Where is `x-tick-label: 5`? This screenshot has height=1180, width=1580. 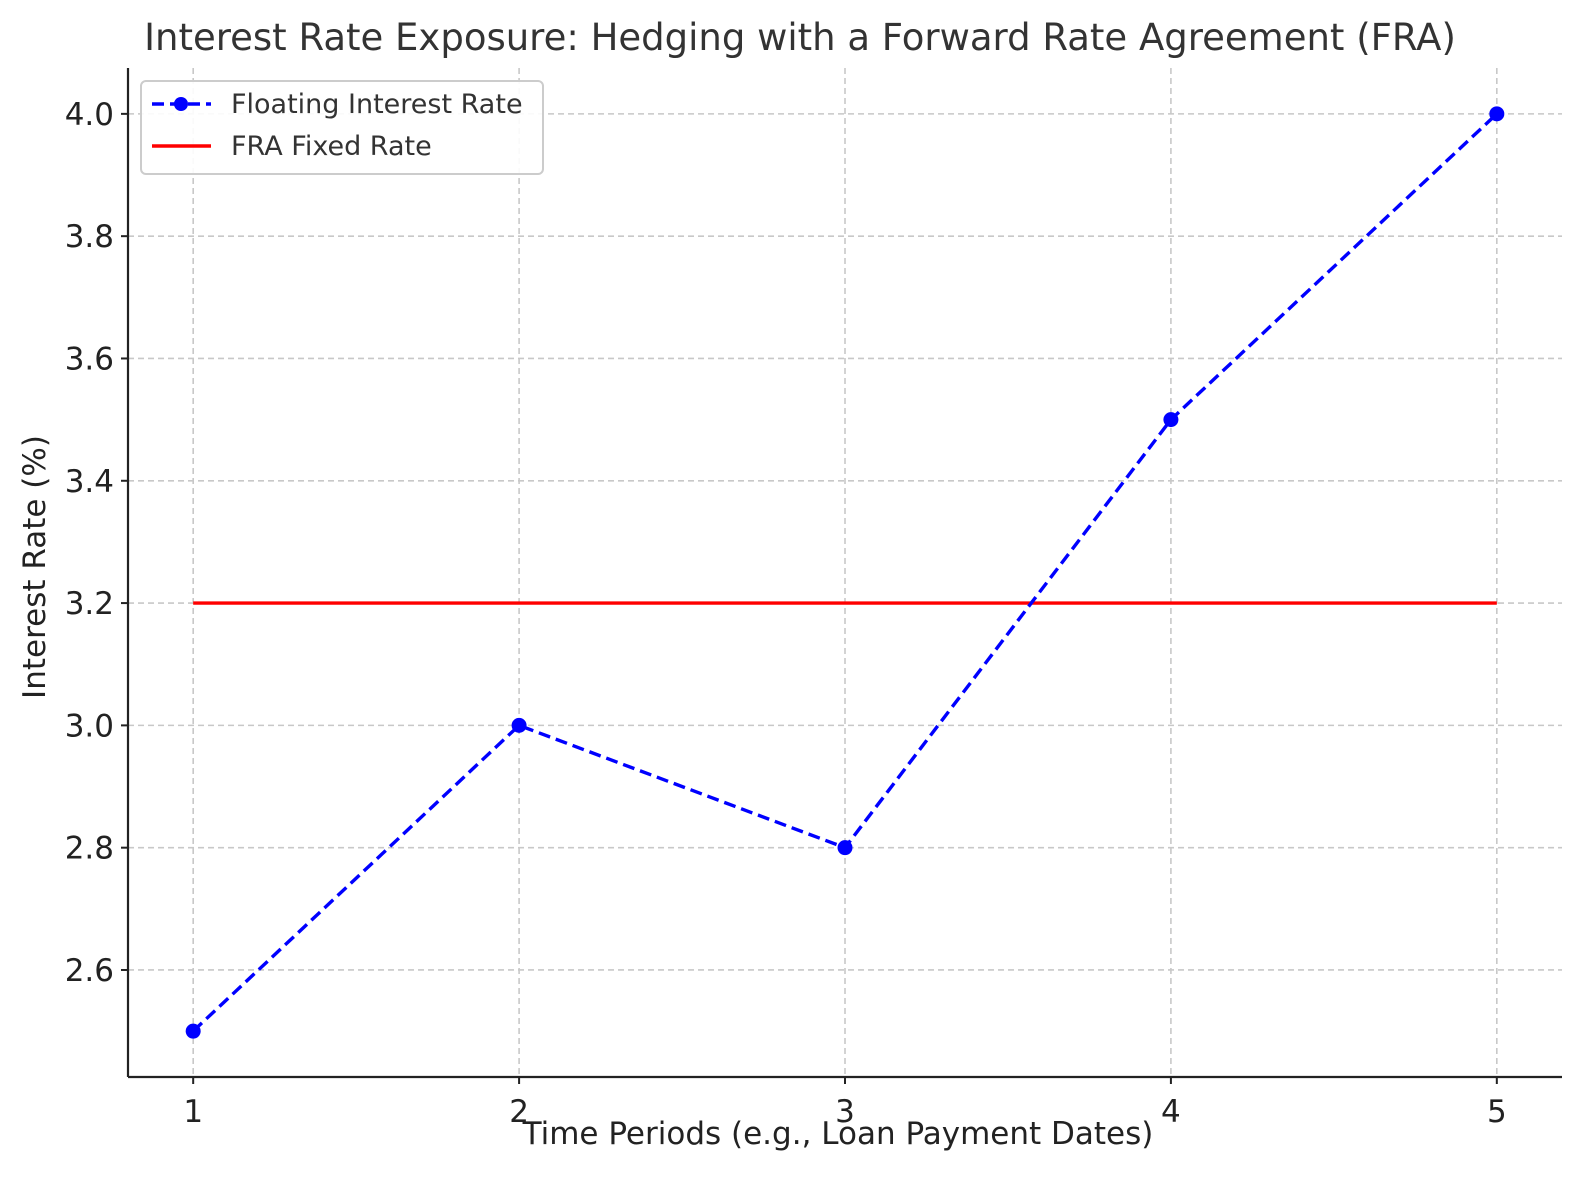 x-tick-label: 5 is located at coordinates (1497, 1112).